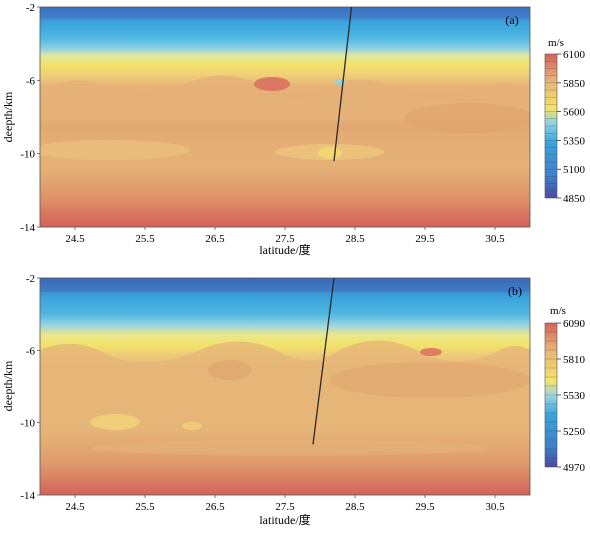 This screenshot has width=590, height=536. Describe the element at coordinates (574, 396) in the screenshot. I see `colorbar-tick-label: 5530` at that location.